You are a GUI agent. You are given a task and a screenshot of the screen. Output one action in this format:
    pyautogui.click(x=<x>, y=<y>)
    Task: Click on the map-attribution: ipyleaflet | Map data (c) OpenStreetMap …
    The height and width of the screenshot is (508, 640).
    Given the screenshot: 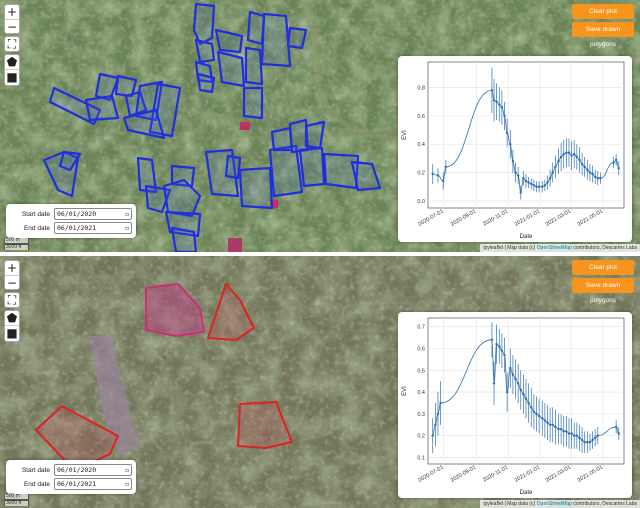 What is the action you would take?
    pyautogui.click(x=560, y=504)
    